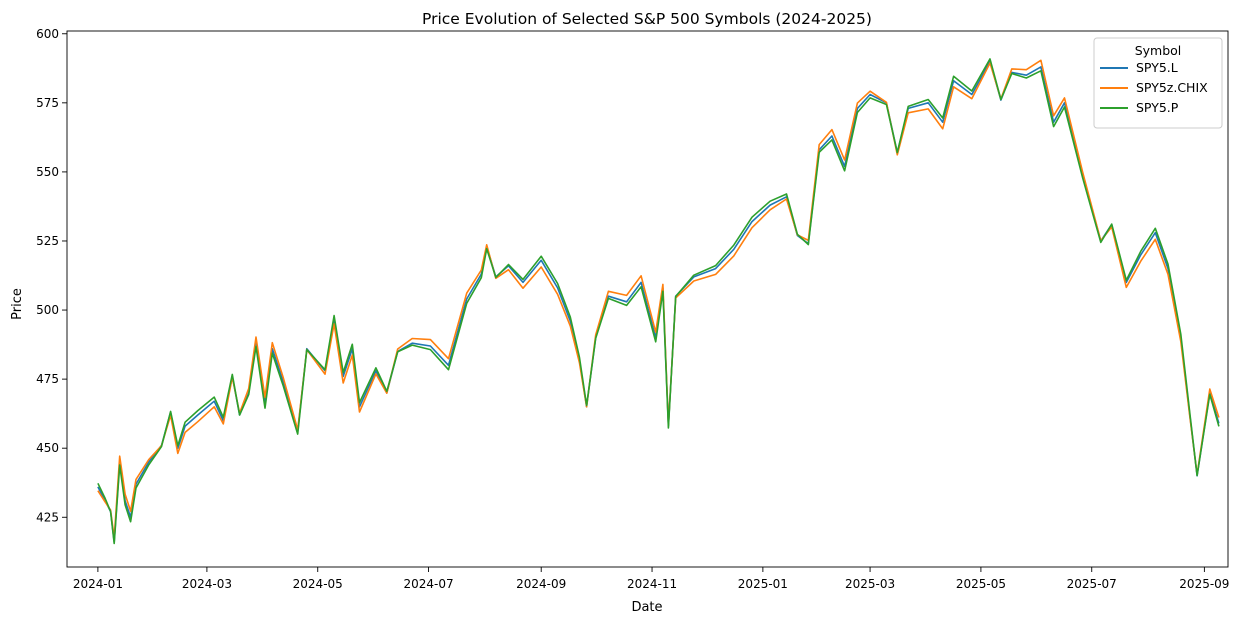  What do you see at coordinates (1157, 67) in the screenshot?
I see `legend-label: SPY5.L` at bounding box center [1157, 67].